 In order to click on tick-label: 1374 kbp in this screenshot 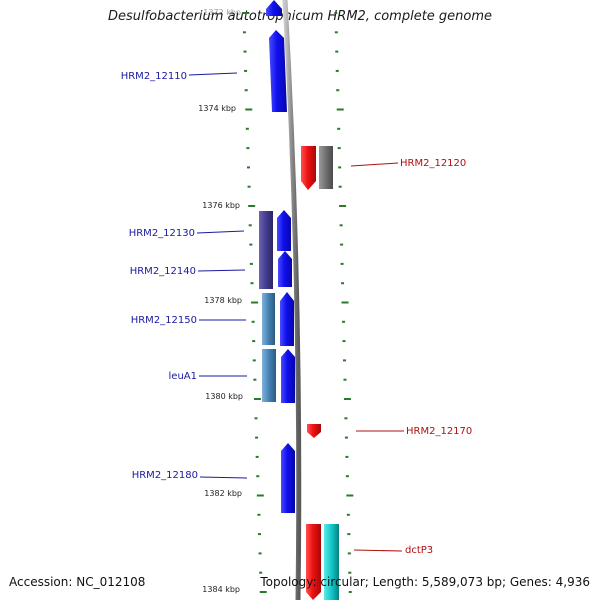, I will do `click(217, 108)`.